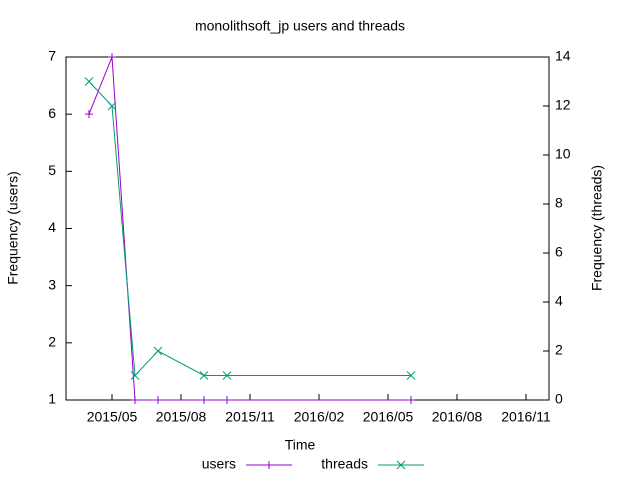  Describe the element at coordinates (52, 399) in the screenshot. I see `y-tick-label: 1` at that location.